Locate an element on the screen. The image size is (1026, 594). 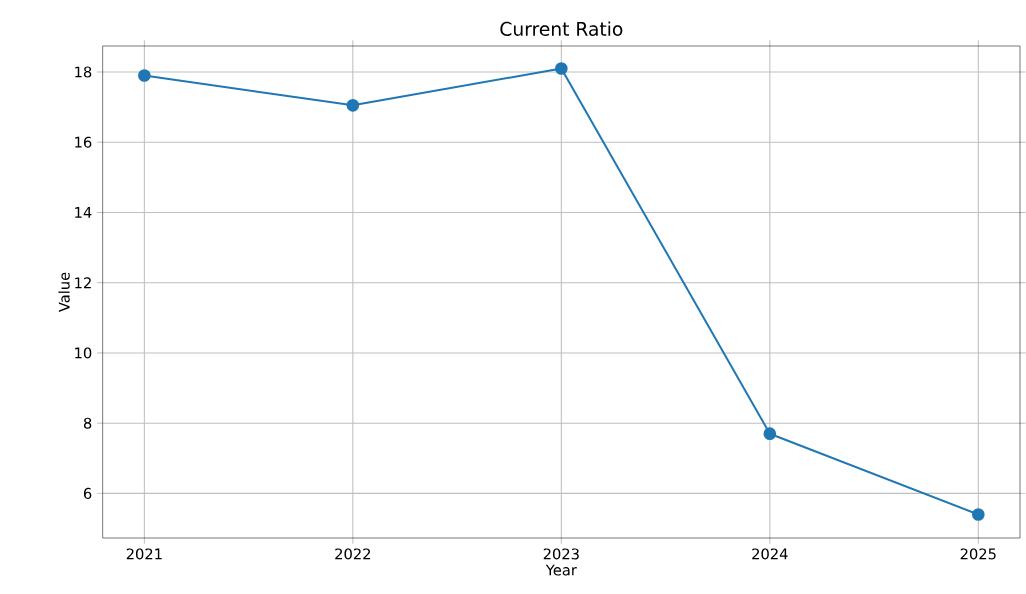
x-tick-label: 2022 is located at coordinates (353, 554).